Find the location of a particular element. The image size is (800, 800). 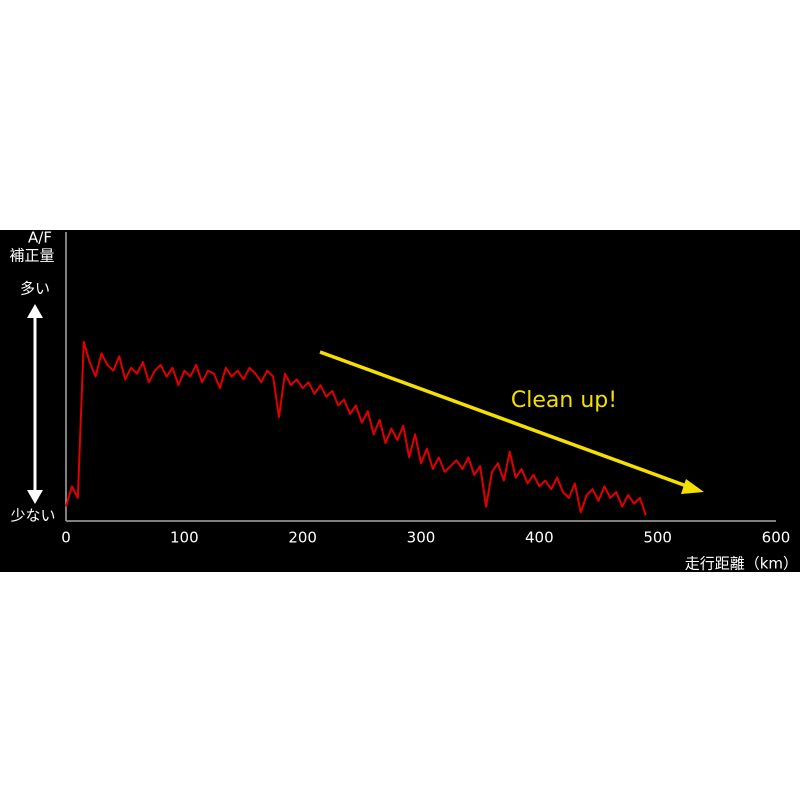

x-tick-label: 300 is located at coordinates (421, 538).